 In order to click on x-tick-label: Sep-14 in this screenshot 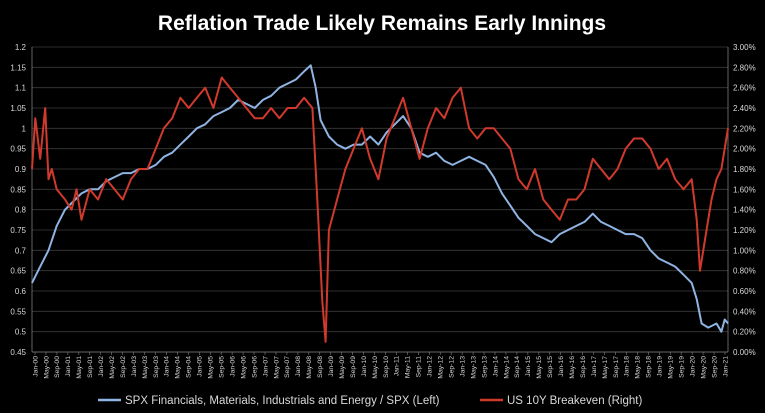, I will do `click(517, 367)`.